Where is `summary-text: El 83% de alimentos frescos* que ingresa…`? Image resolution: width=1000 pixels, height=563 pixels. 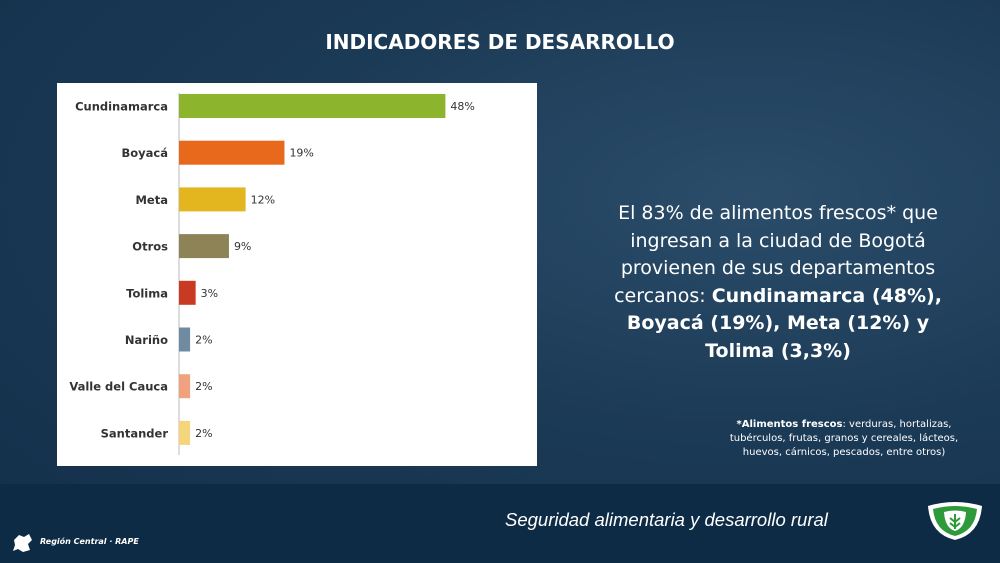
summary-text: El 83% de alimentos frescos* que ingresa… is located at coordinates (778, 282).